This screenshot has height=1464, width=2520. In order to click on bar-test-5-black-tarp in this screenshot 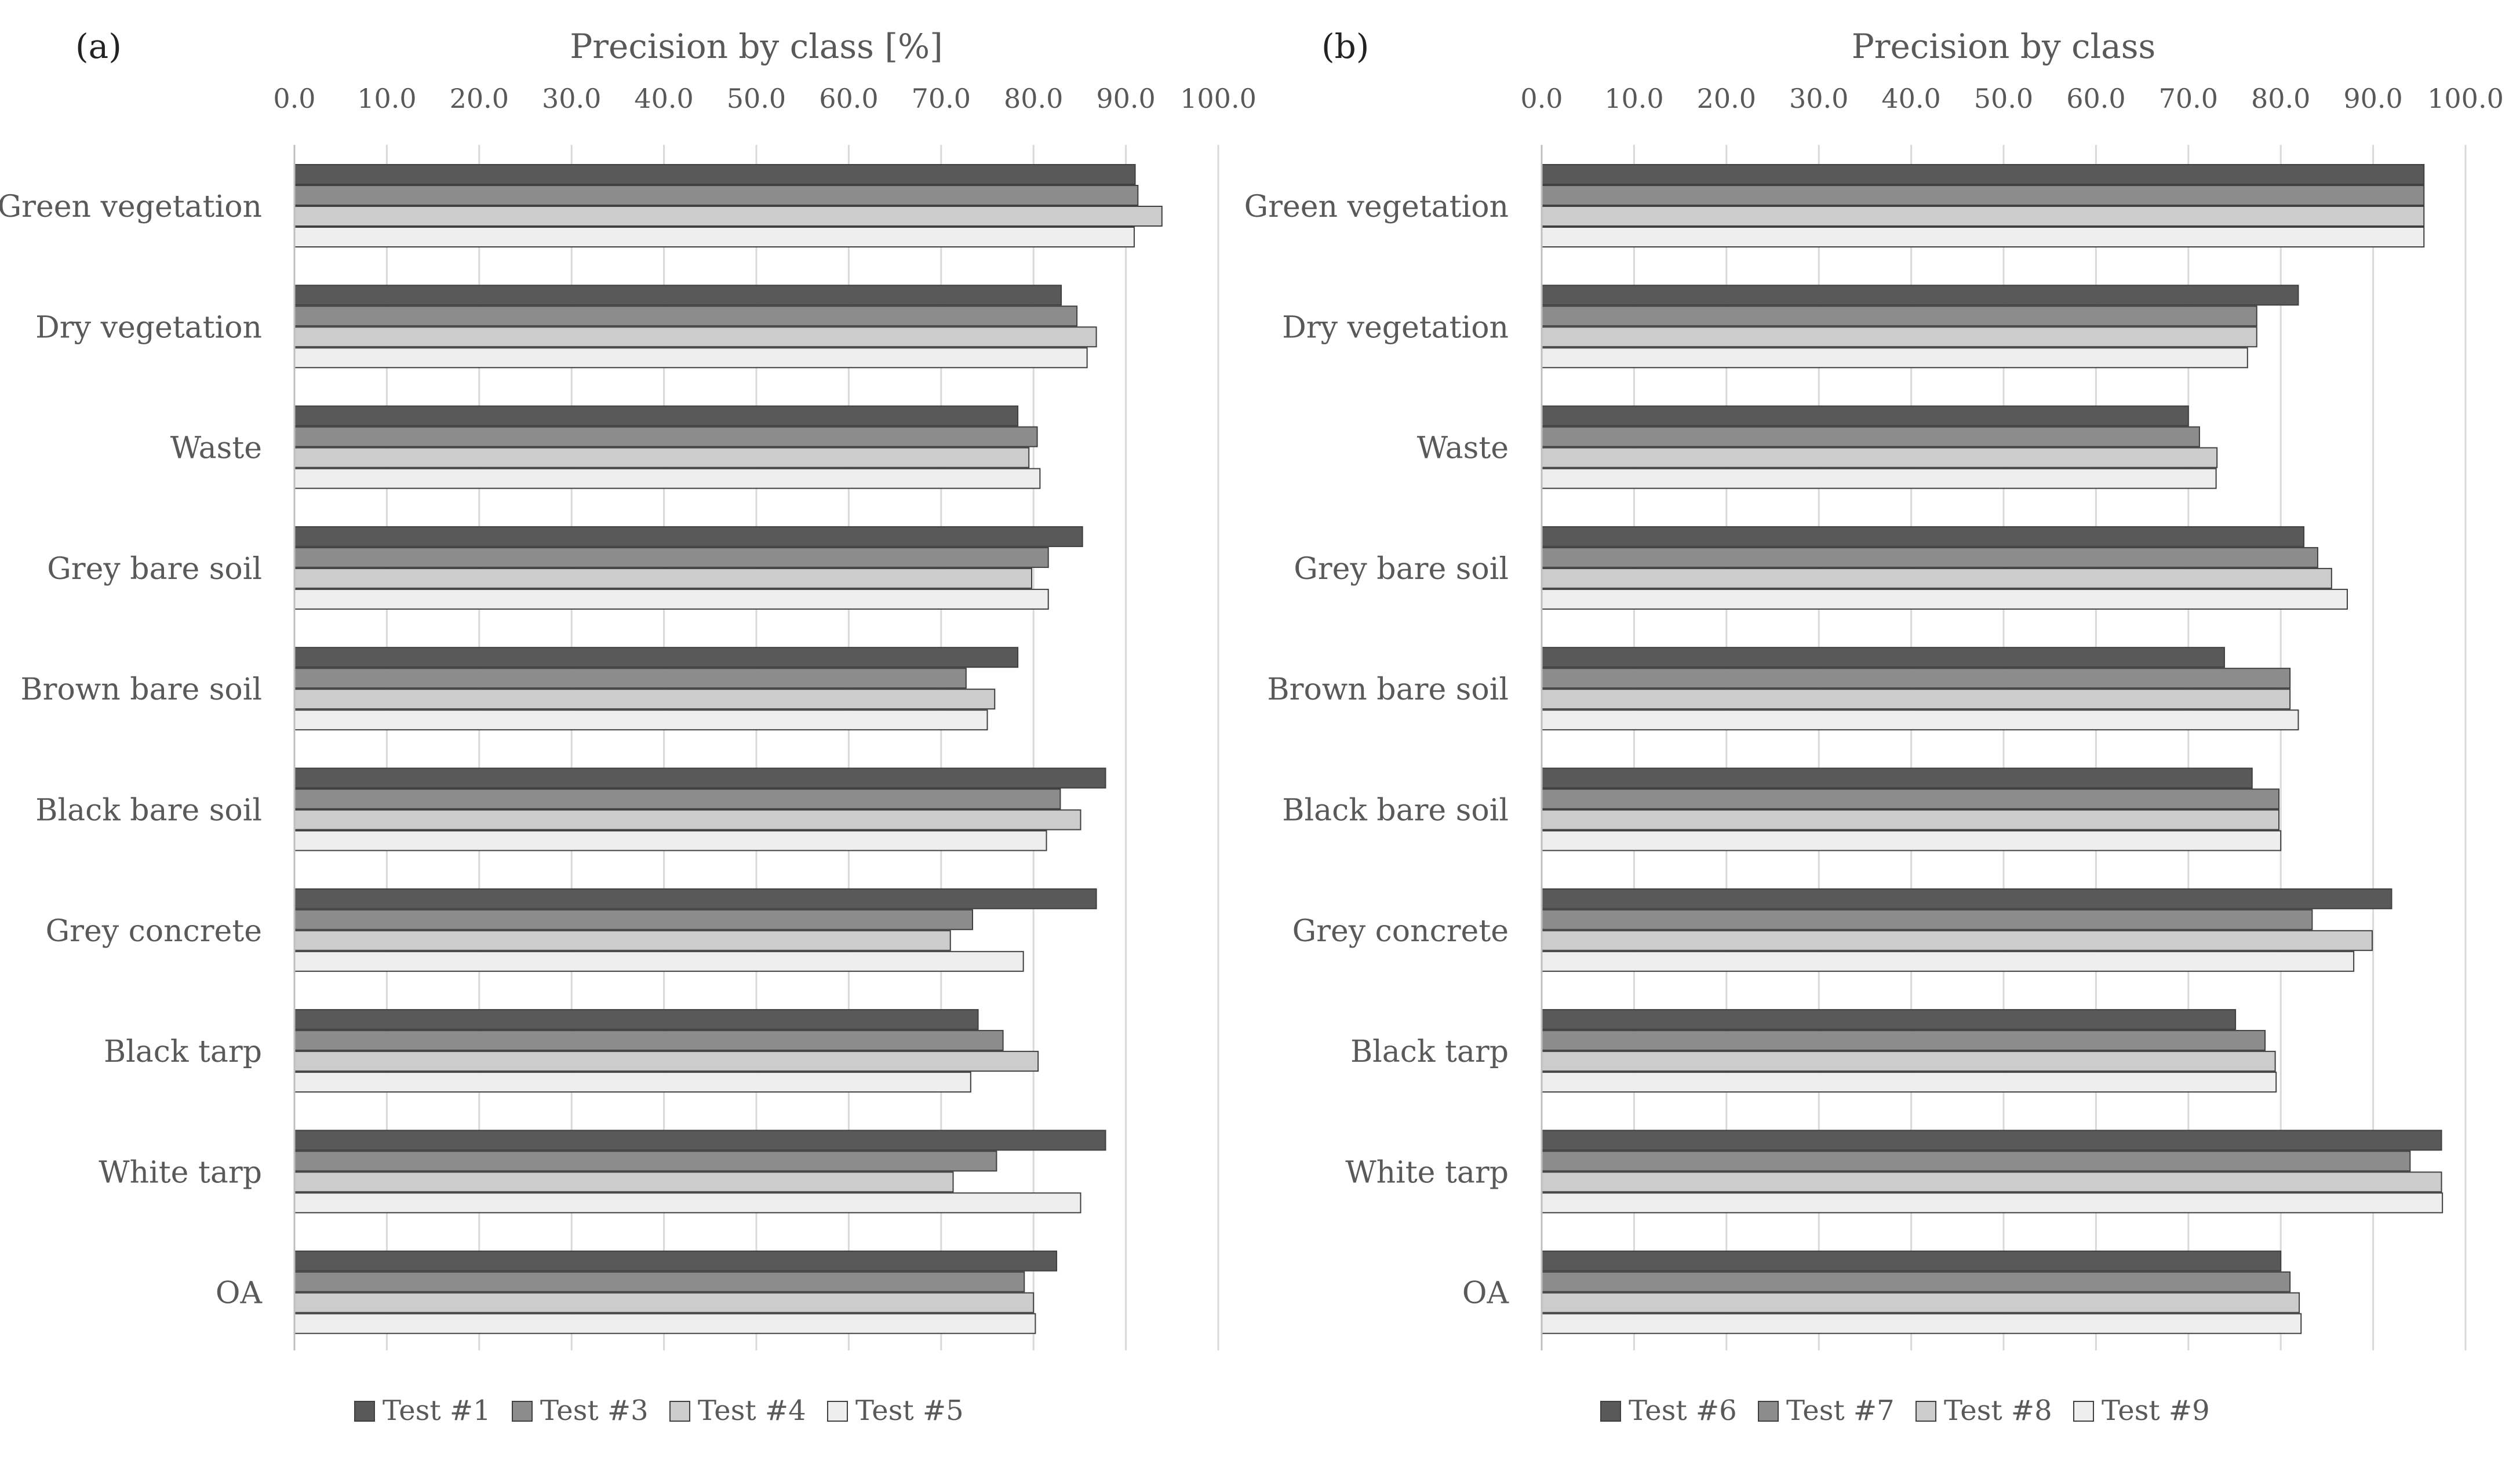, I will do `click(632, 1082)`.